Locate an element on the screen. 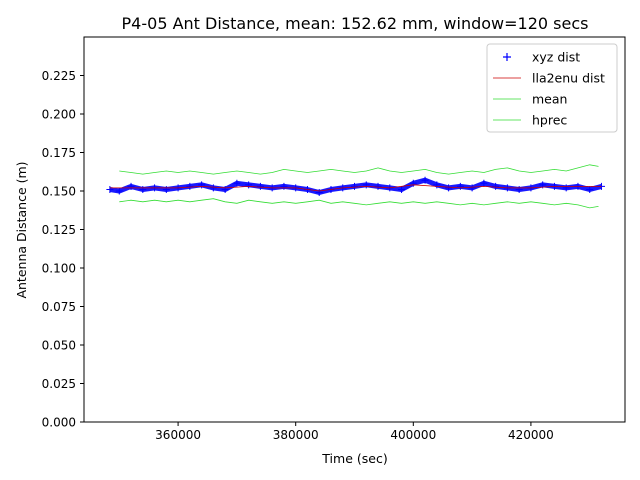  series-lla2enu-dist is located at coordinates (355, 188).